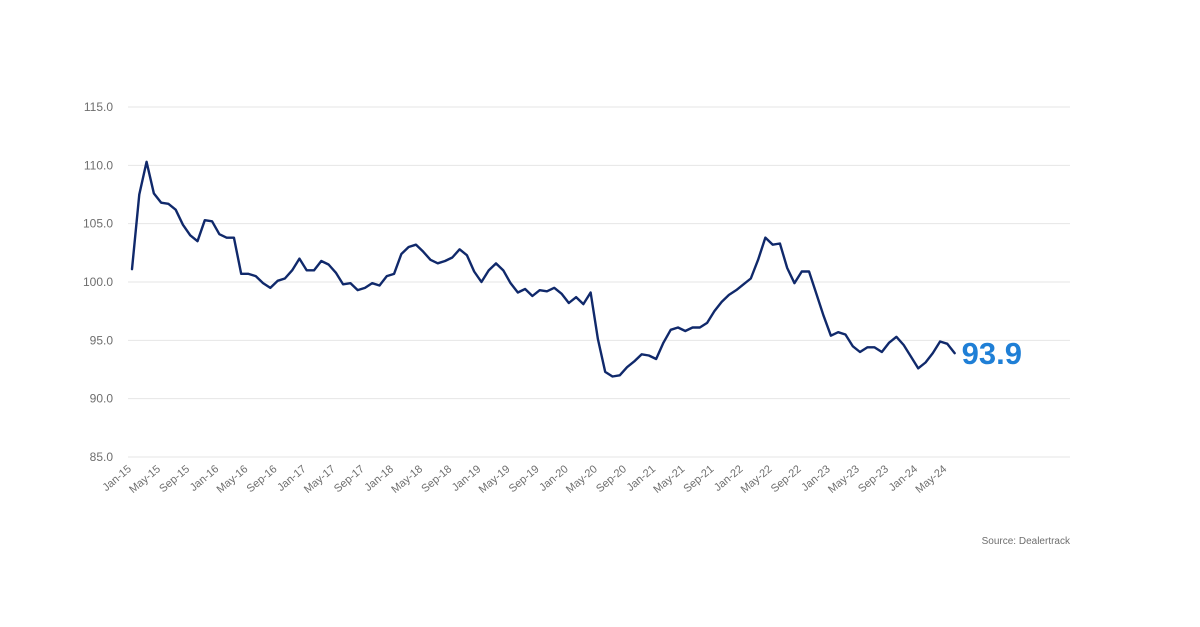 The width and height of the screenshot is (1200, 627). Describe the element at coordinates (1026, 541) in the screenshot. I see `source-note: Source: Dealertrack` at that location.